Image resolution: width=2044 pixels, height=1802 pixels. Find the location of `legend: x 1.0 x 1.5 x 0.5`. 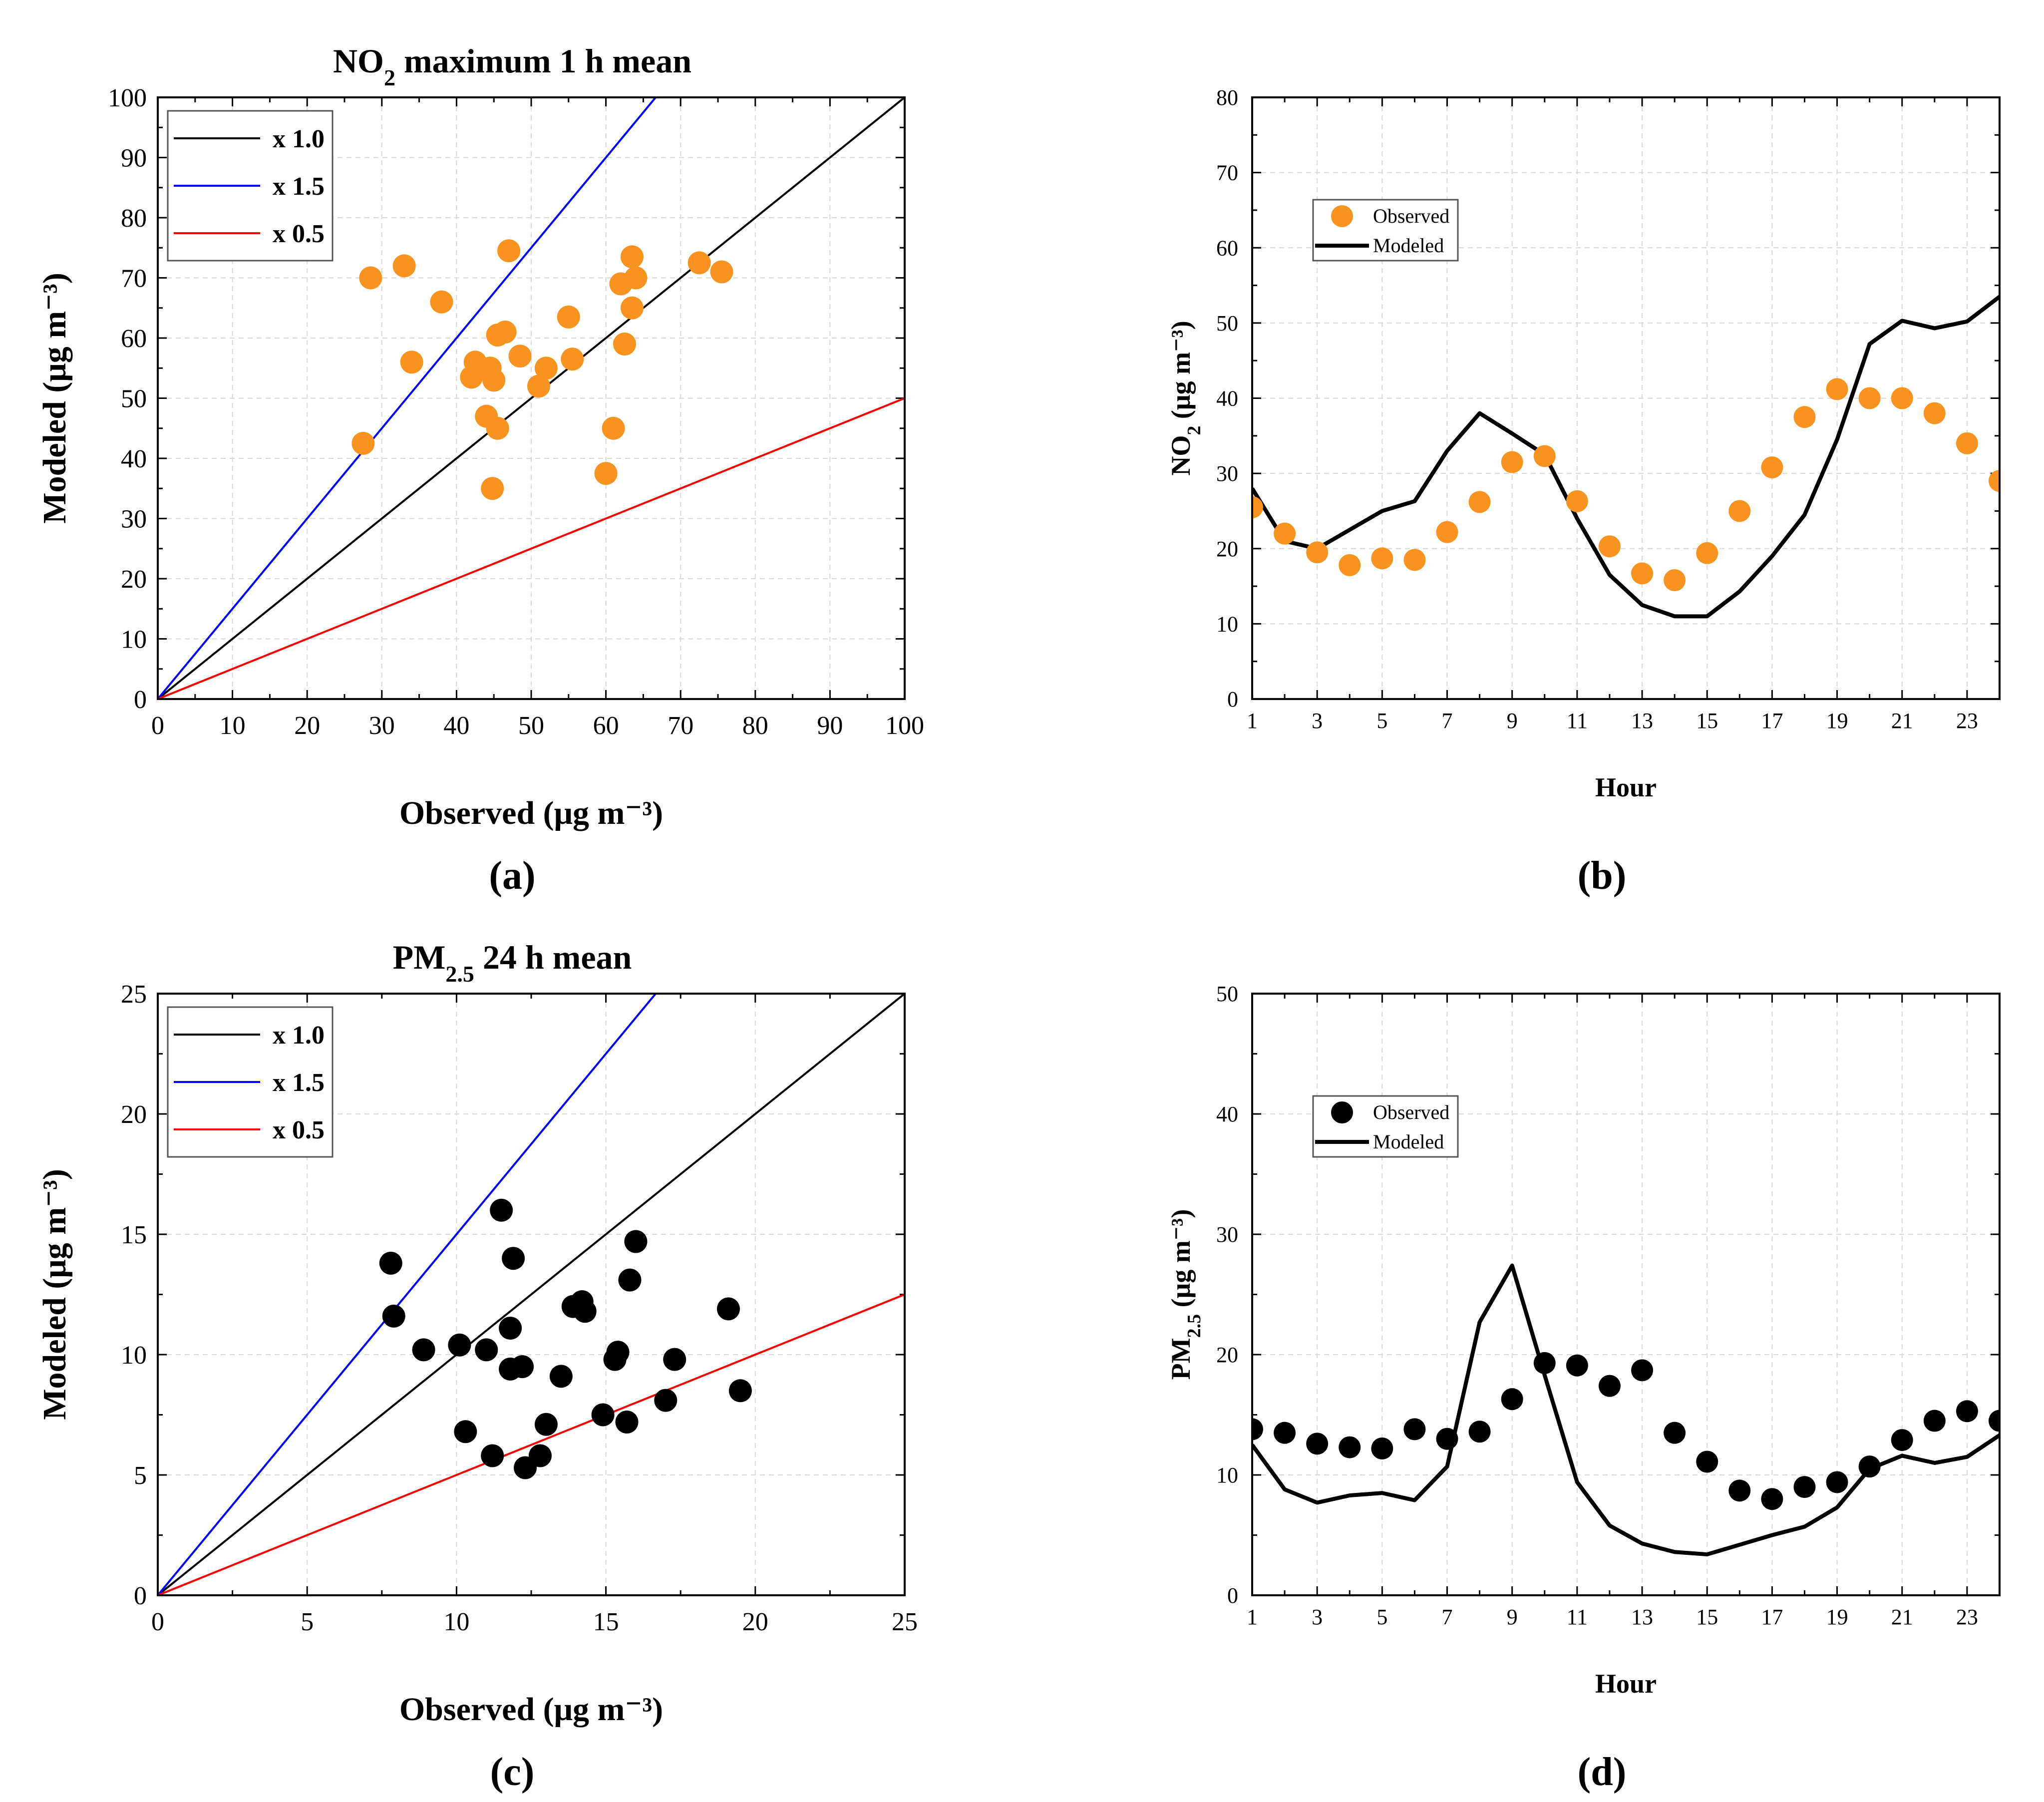

legend: x 1.0 x 1.5 x 0.5 is located at coordinates (250, 1082).